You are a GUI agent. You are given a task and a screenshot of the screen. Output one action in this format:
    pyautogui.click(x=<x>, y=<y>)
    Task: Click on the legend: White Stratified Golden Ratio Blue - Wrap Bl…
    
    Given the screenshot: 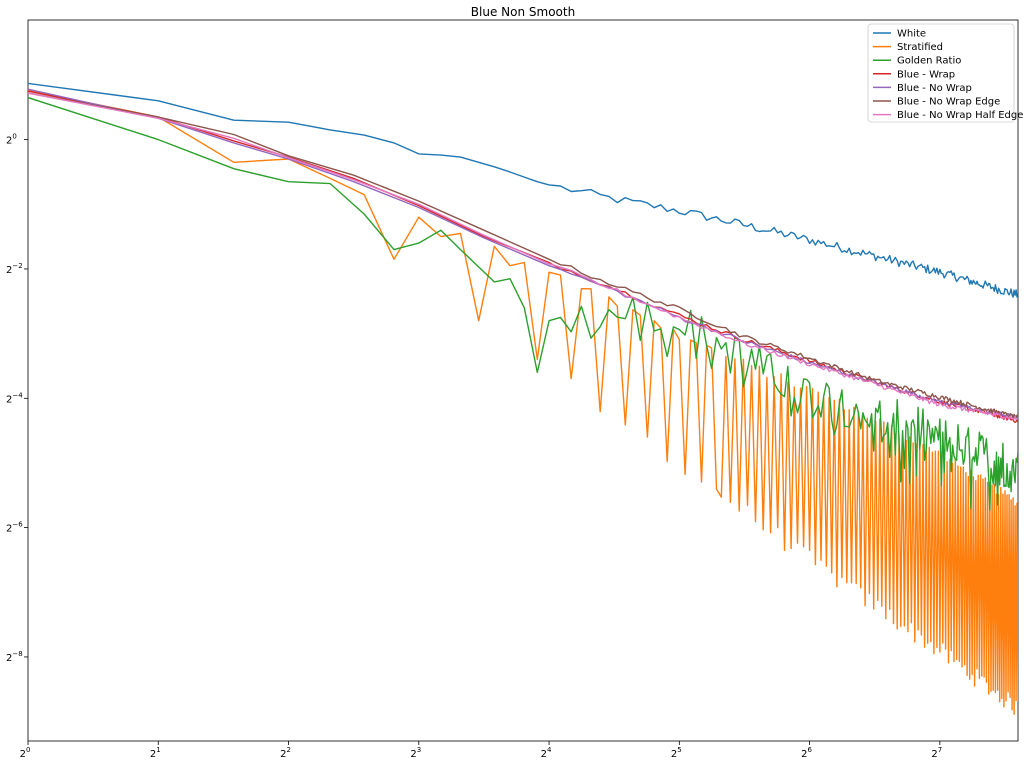 What is the action you would take?
    pyautogui.click(x=945, y=73)
    